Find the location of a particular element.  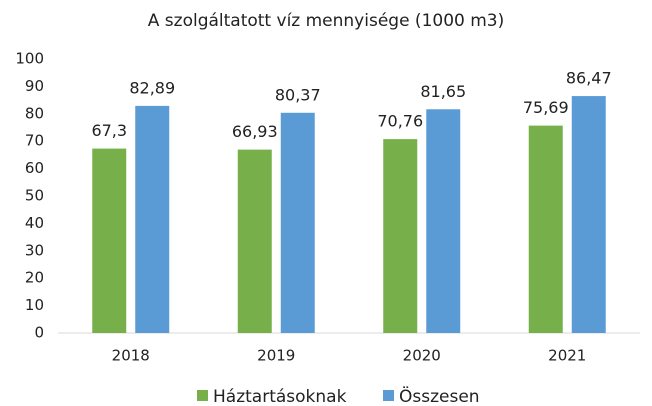

data-label: 70,76 is located at coordinates (400, 121).